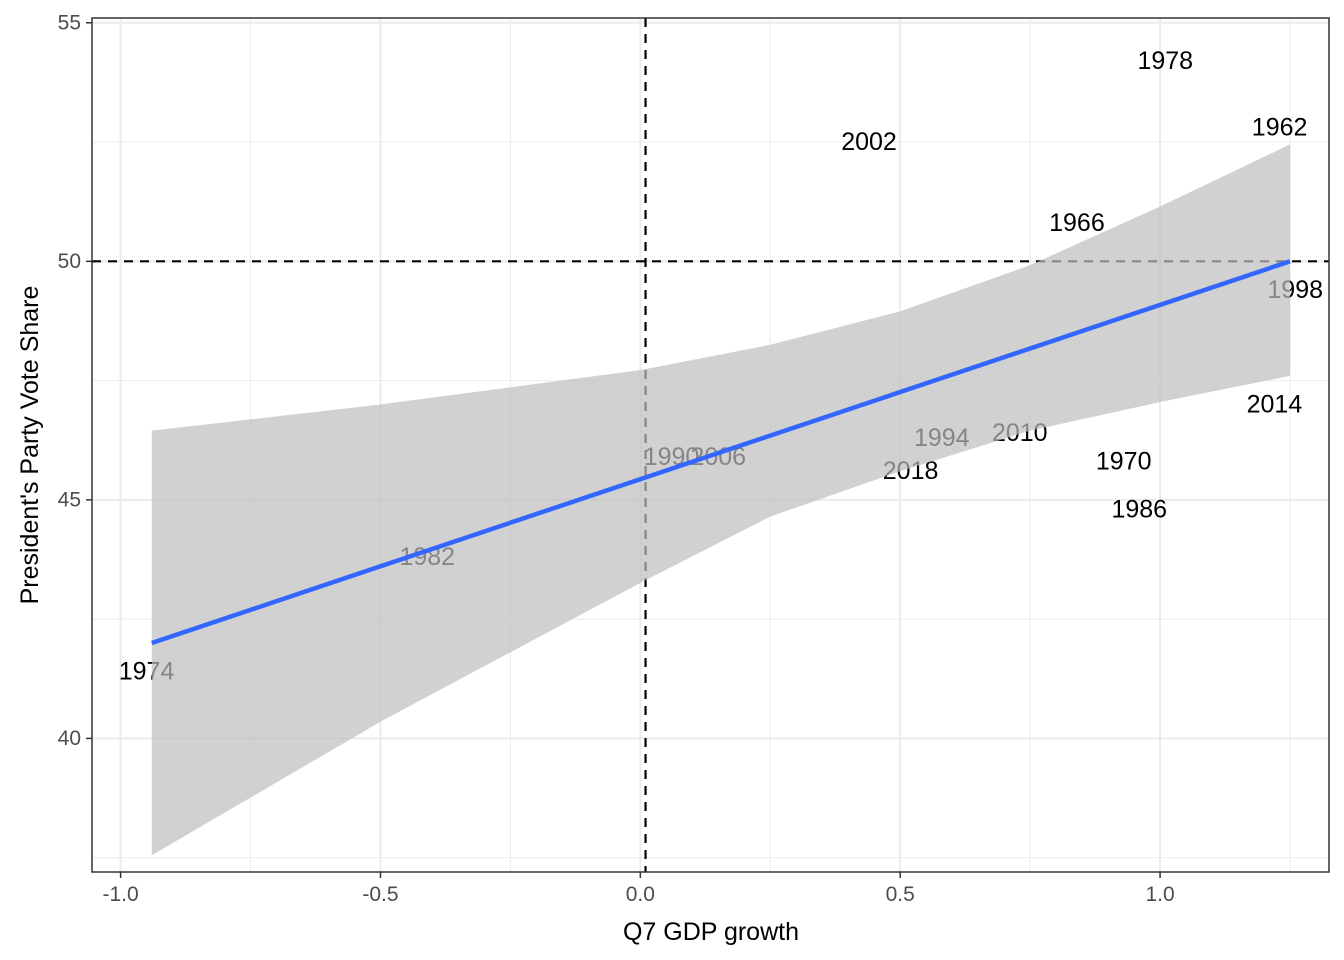 The image size is (1344, 960). What do you see at coordinates (1280, 128) in the screenshot?
I see `point-label-1962: 1962` at bounding box center [1280, 128].